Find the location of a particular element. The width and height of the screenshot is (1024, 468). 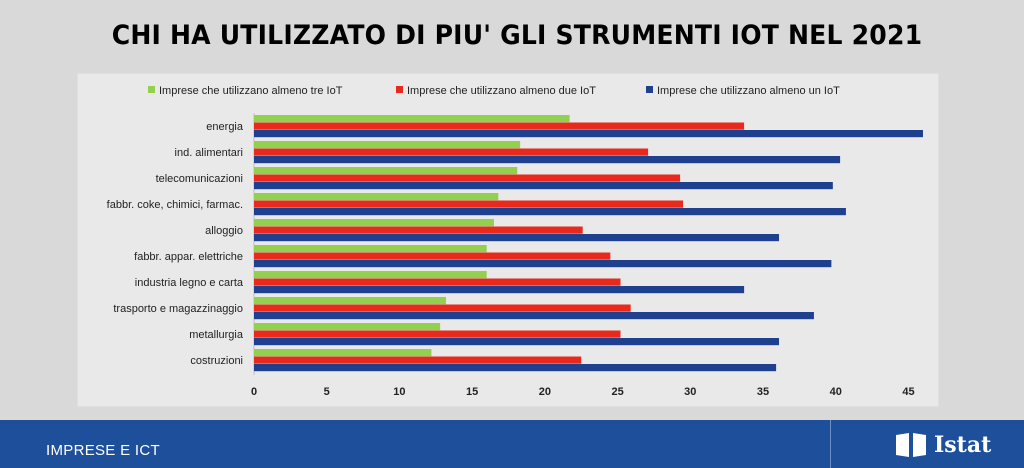

category-label: industria legno e carta is located at coordinates (189, 283).